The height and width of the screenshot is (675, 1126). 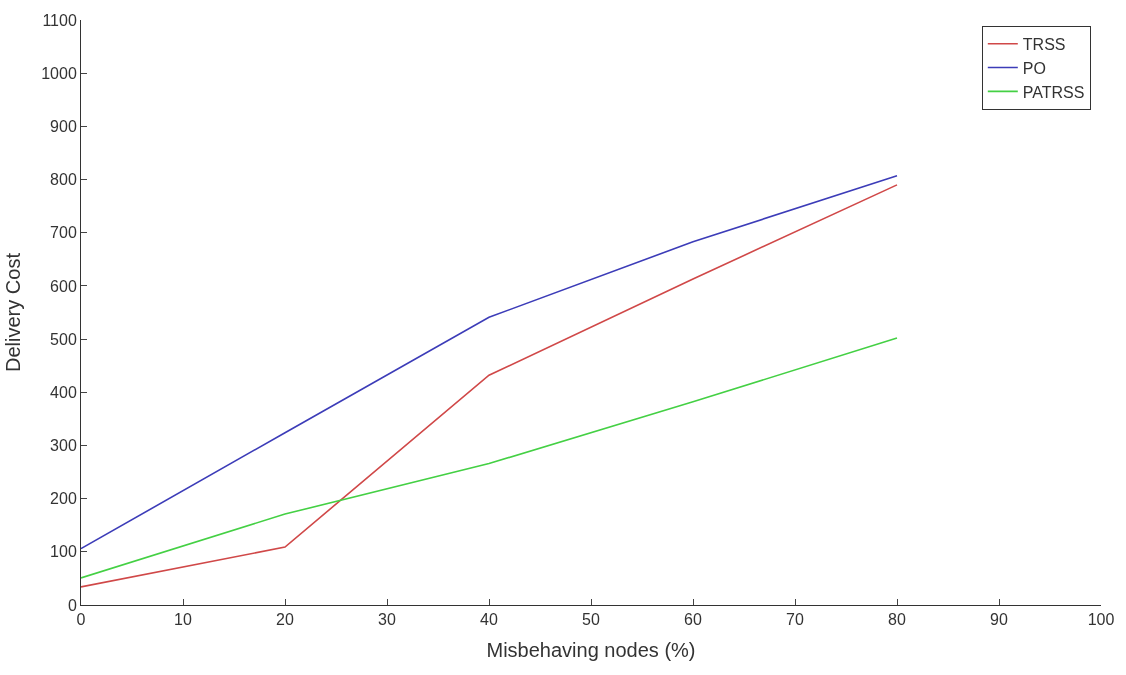 What do you see at coordinates (1101, 620) in the screenshot?
I see `x-tick-label: 100` at bounding box center [1101, 620].